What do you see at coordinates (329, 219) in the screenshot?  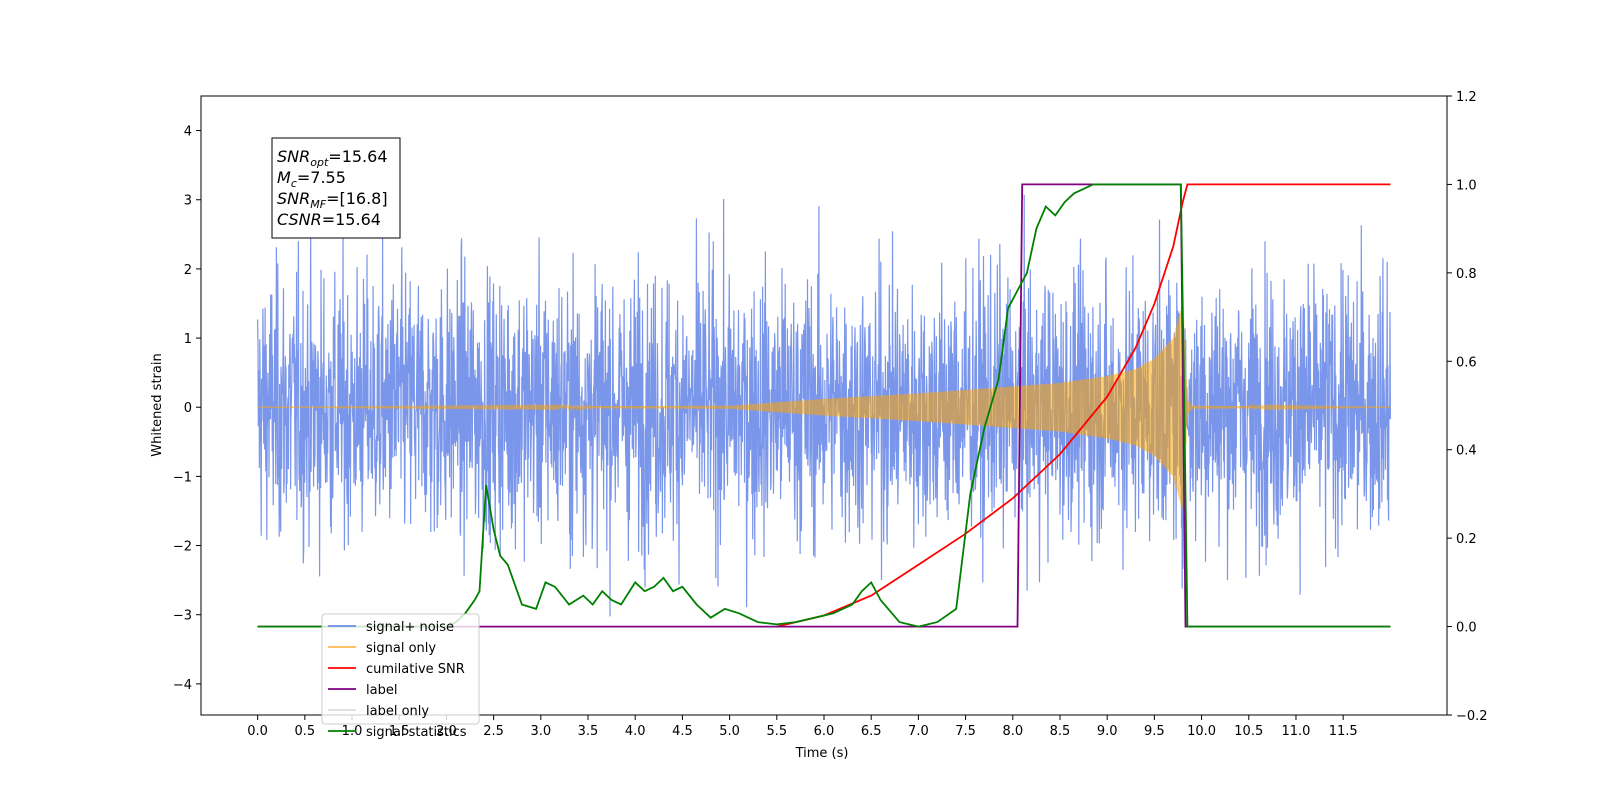 I see `annotation-line: CSNR=15.64` at bounding box center [329, 219].